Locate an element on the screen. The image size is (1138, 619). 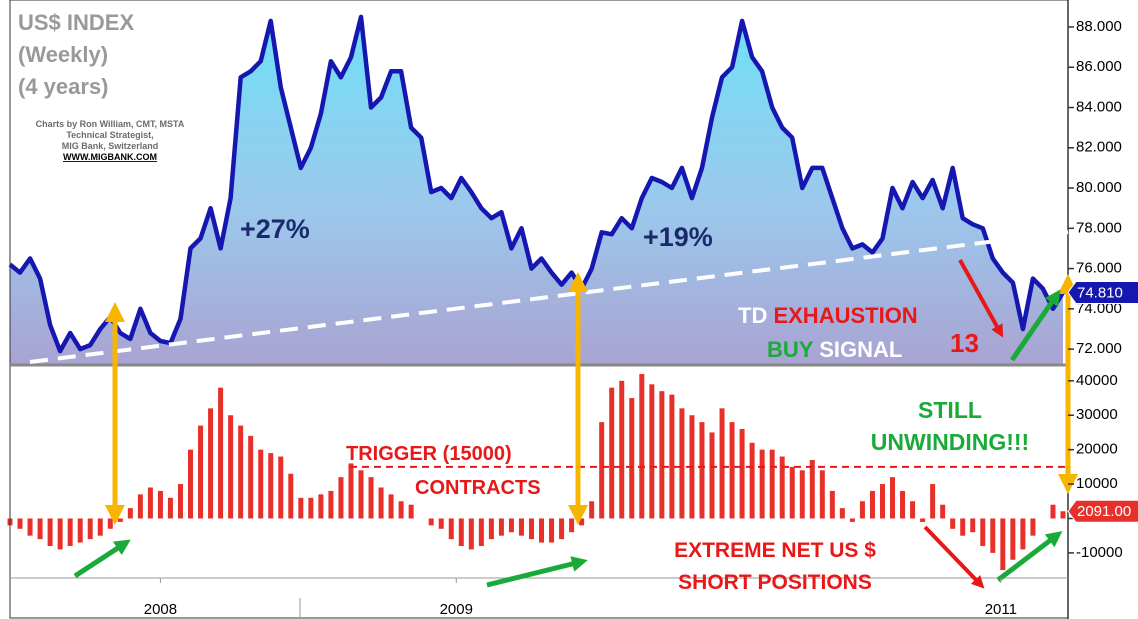
title: US$ INDEX is located at coordinates (76, 22).